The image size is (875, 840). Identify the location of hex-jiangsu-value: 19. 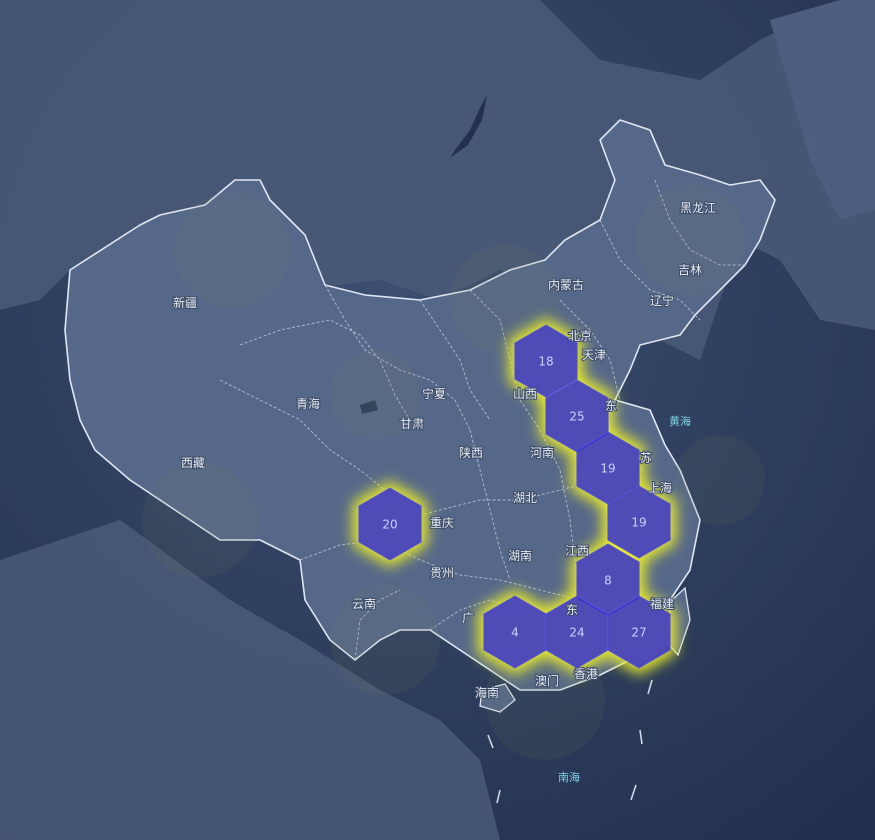
(638, 523).